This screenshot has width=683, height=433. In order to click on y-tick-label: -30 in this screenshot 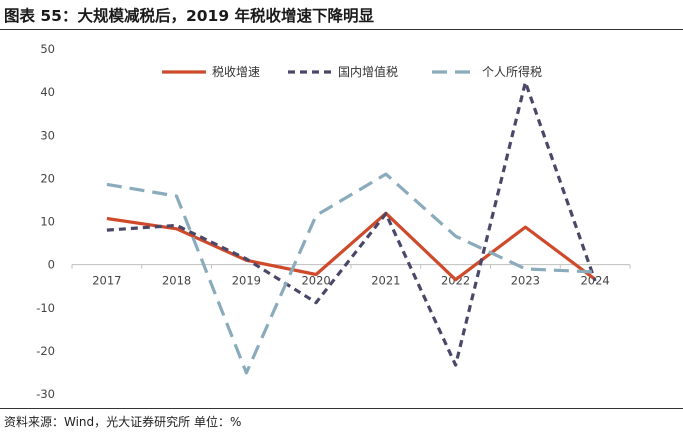, I will do `click(45, 394)`.